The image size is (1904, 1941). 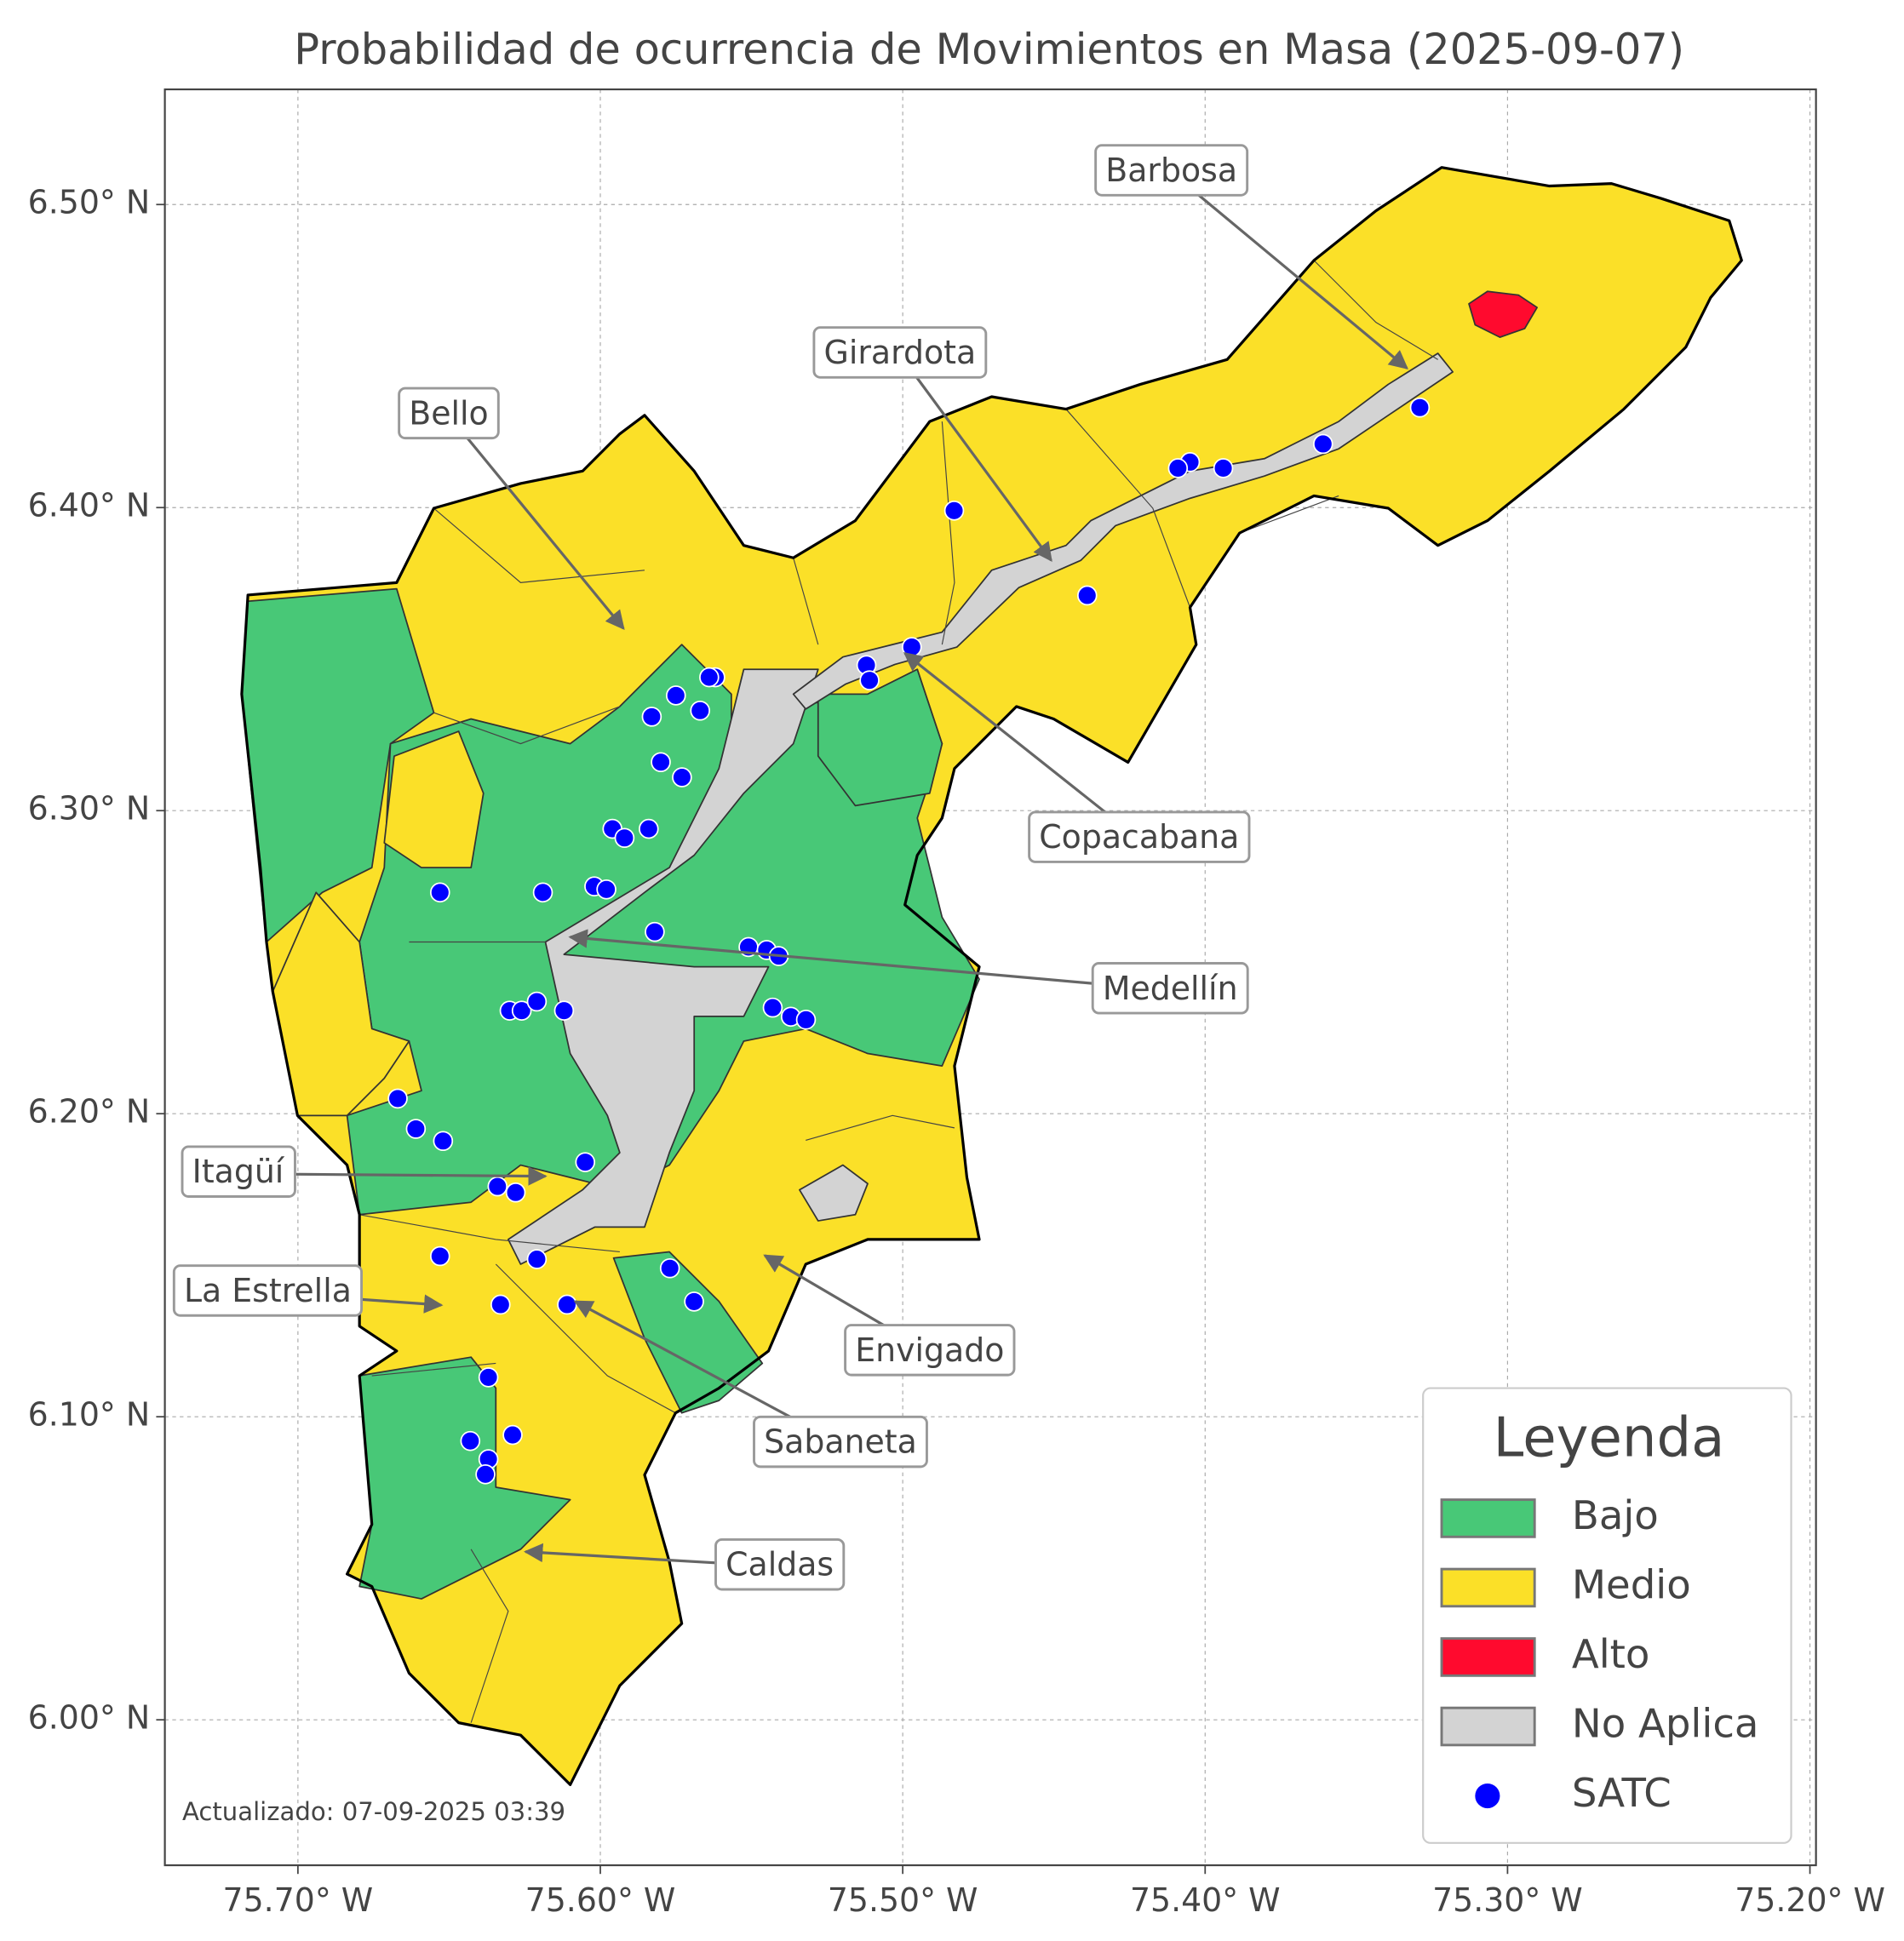 I want to click on annotation-label: Itagüí, so click(x=238, y=1171).